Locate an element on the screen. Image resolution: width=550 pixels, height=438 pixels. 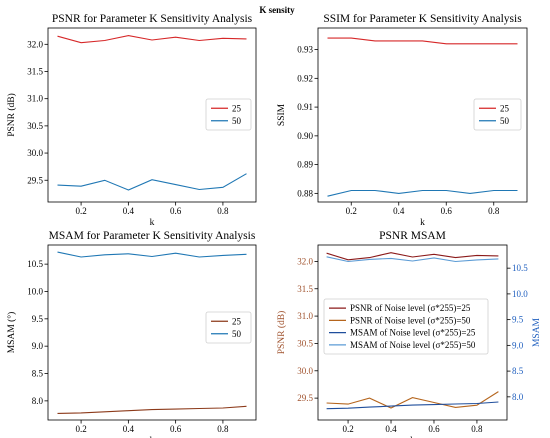
y-tick-label: 9.5 is located at coordinates (38, 319).